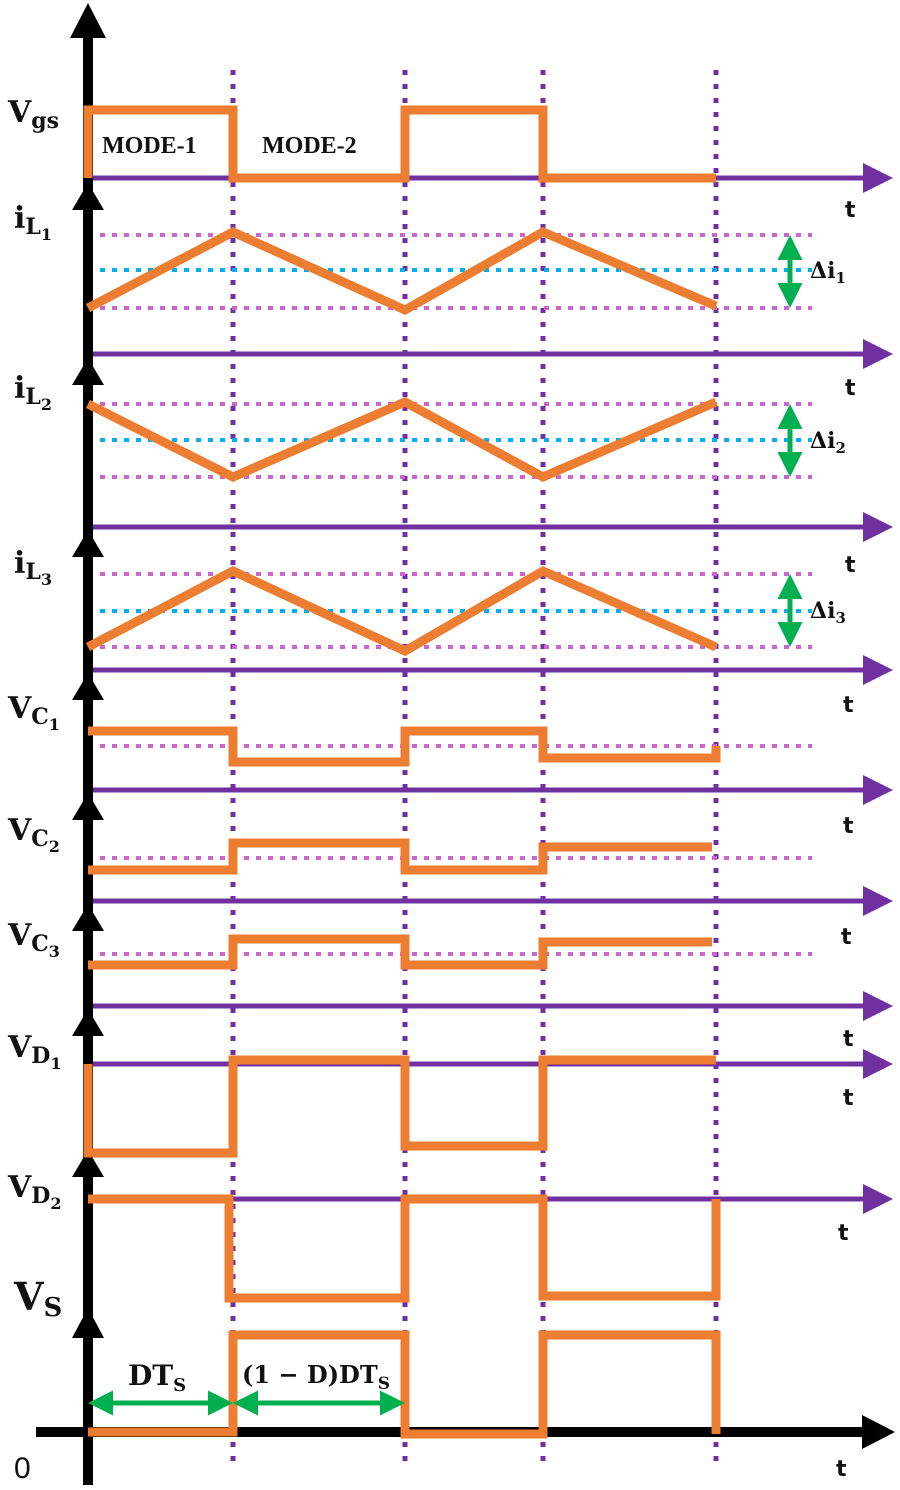 This screenshot has height=1490, width=900. I want to click on il2-waveform, so click(401, 439).